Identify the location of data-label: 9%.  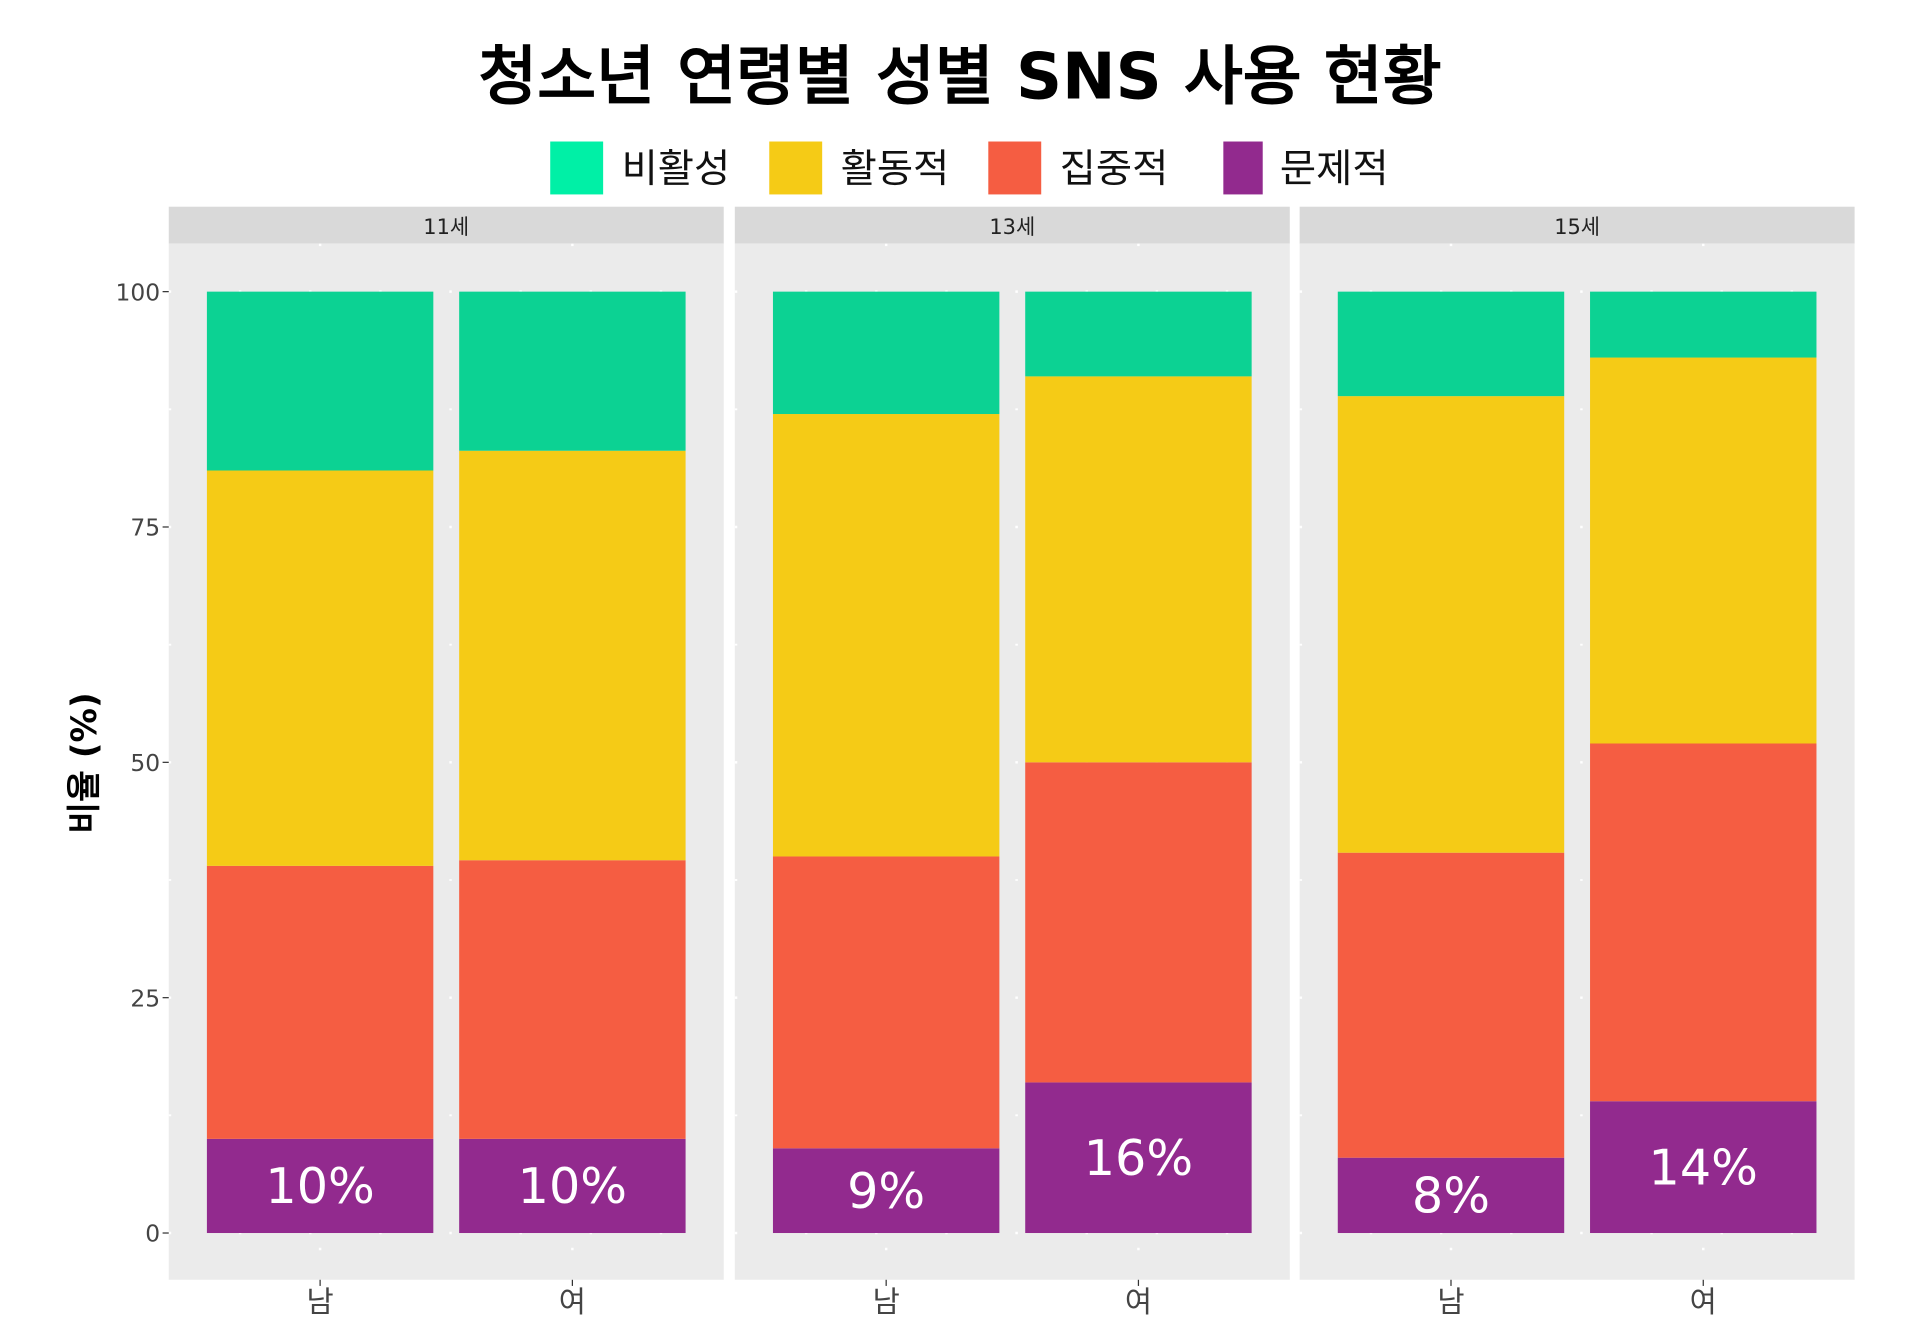
(886, 1191).